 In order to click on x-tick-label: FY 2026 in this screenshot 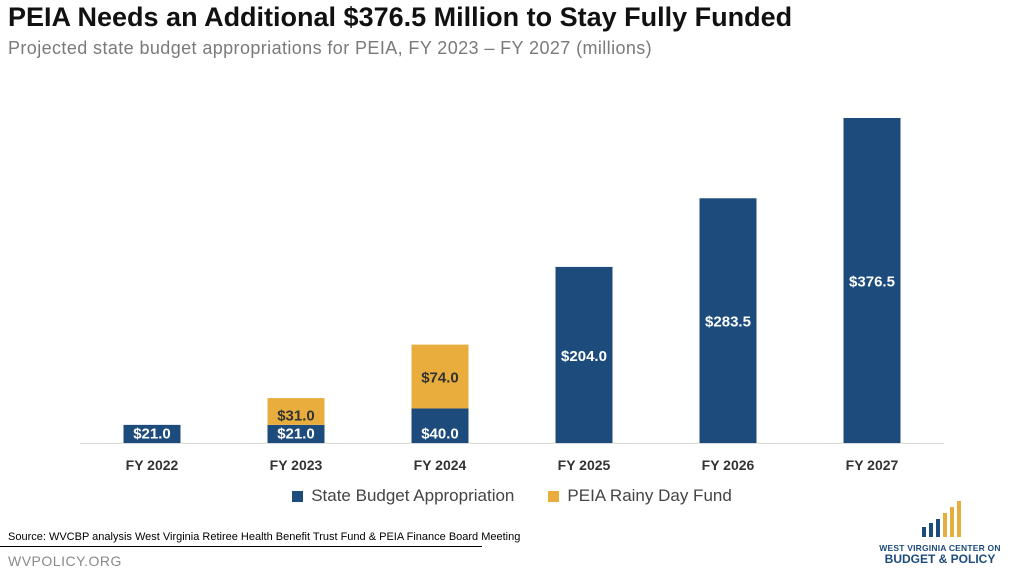, I will do `click(728, 465)`.